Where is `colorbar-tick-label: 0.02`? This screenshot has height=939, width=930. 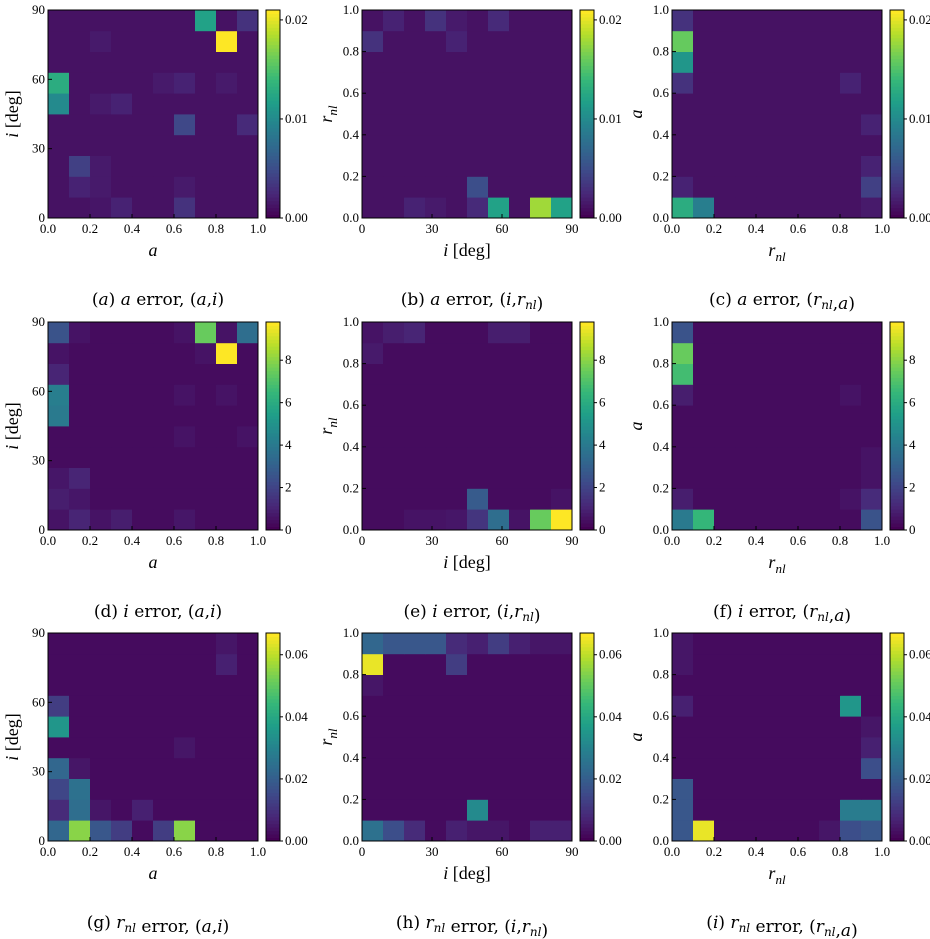 colorbar-tick-label: 0.02 is located at coordinates (296, 19).